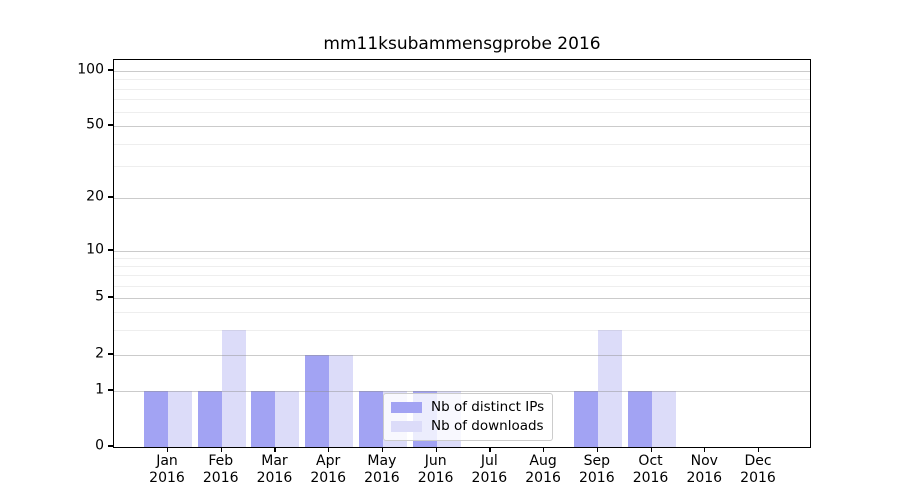  What do you see at coordinates (462, 44) in the screenshot?
I see `chart-title: mm11ksubammensgprobe 2016` at bounding box center [462, 44].